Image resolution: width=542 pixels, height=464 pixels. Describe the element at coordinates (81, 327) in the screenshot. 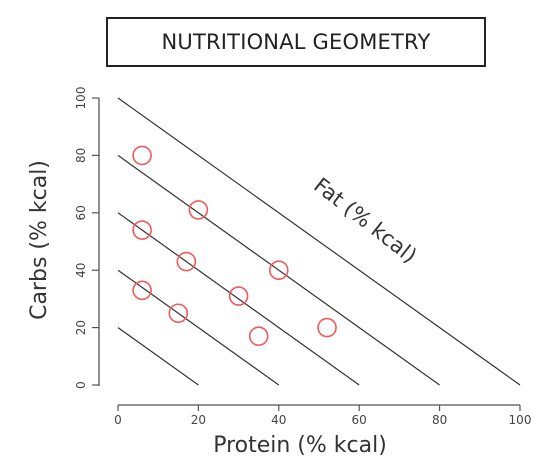

I see `y-tick-label: 20` at that location.